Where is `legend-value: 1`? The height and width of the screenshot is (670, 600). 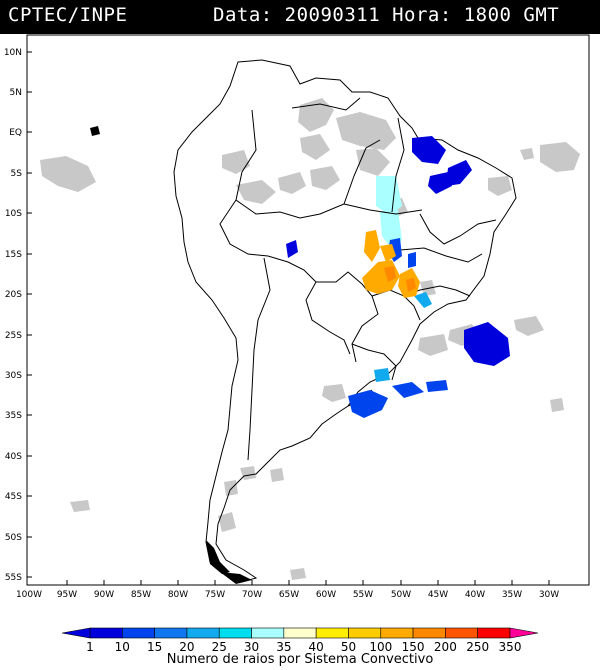 legend-value: 1 is located at coordinates (90, 647).